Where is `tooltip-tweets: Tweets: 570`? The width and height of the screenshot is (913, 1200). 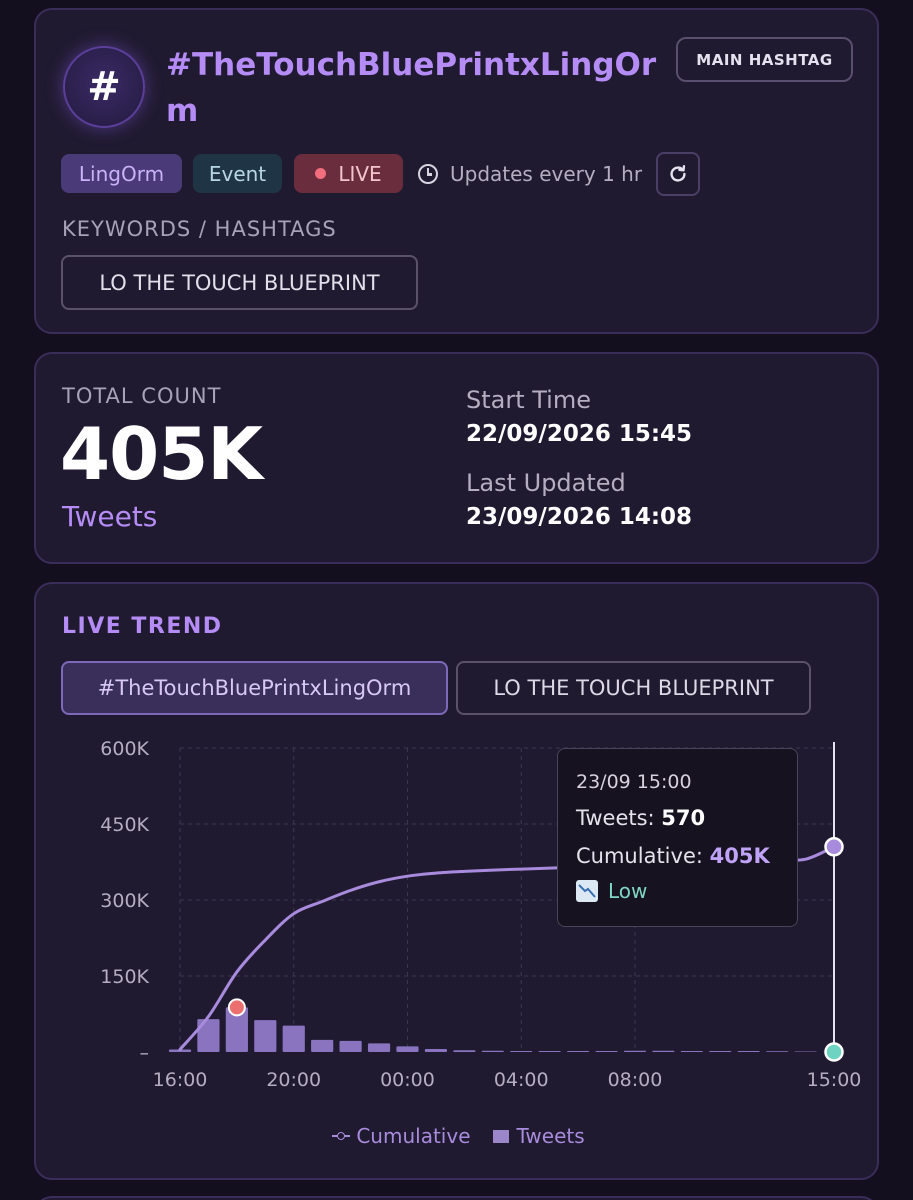 tooltip-tweets: Tweets: 570 is located at coordinates (640, 818).